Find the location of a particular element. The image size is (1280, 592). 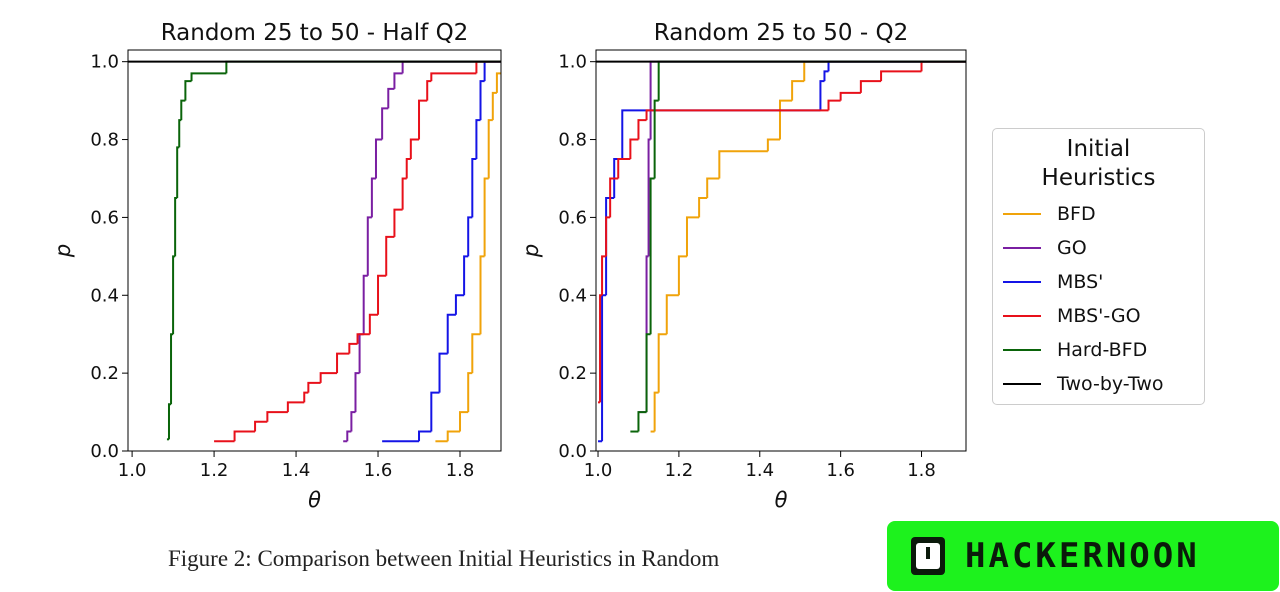

legend-label: Two-by-Two is located at coordinates (1110, 384).